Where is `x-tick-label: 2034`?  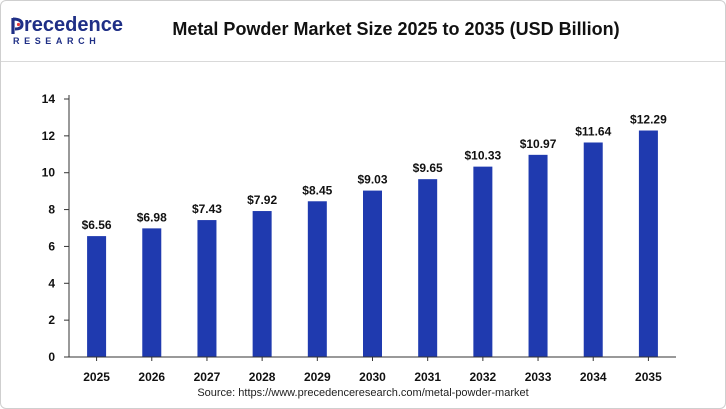
x-tick-label: 2034 is located at coordinates (593, 377).